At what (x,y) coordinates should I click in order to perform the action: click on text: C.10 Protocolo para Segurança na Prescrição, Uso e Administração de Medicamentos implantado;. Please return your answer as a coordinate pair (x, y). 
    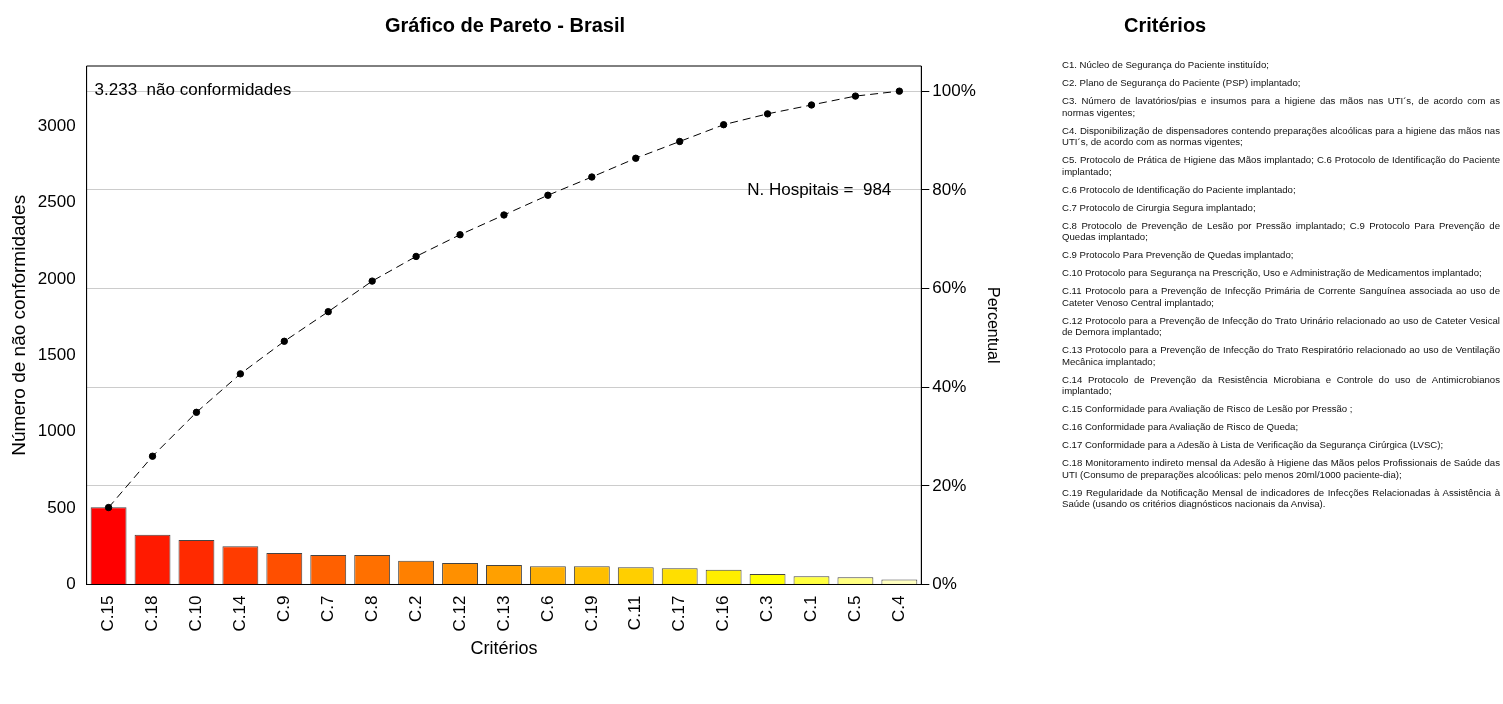
    Looking at the image, I should click on (1272, 273).